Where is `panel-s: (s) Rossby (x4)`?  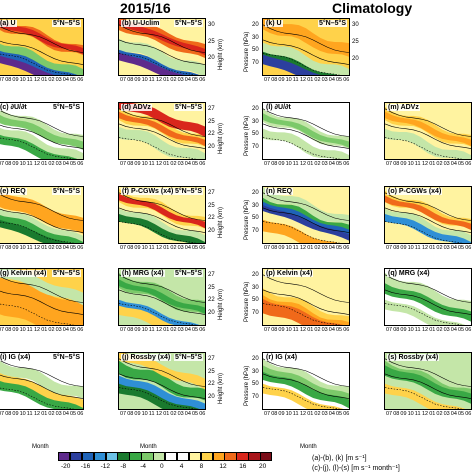 panel-s: (s) Rossby (x4) is located at coordinates (428, 381).